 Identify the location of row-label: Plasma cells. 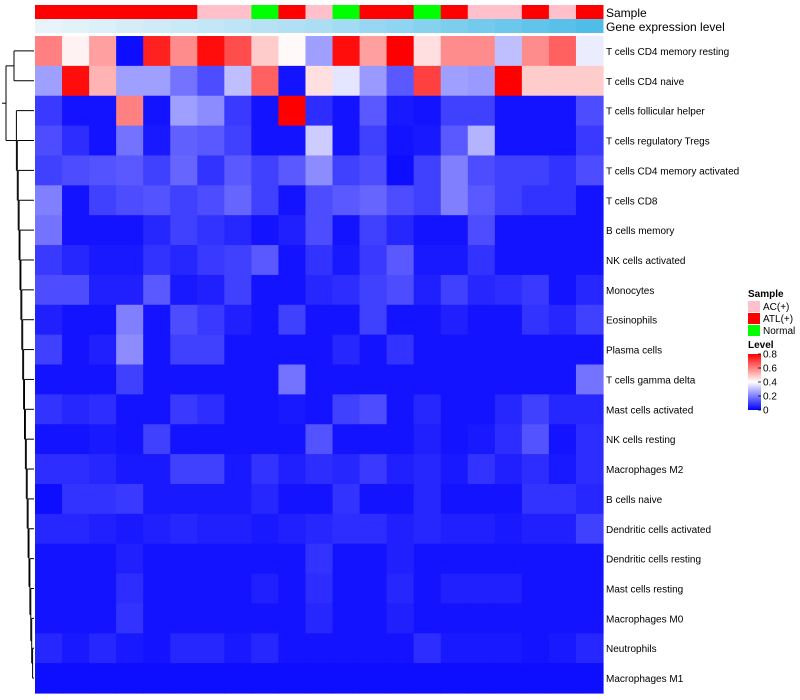
(634, 351).